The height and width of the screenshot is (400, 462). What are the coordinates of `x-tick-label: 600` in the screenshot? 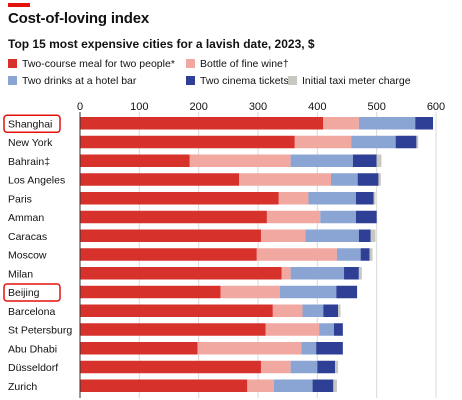 It's located at (436, 107).